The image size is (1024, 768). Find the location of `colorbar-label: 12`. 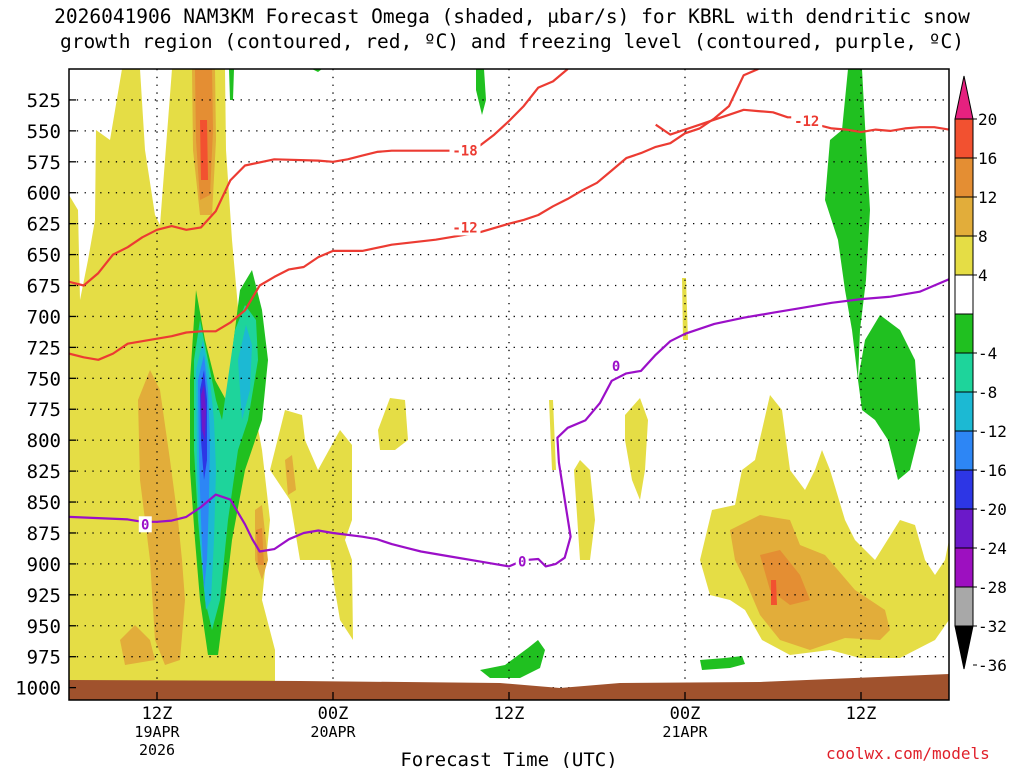

colorbar-label: 12 is located at coordinates (987, 197).